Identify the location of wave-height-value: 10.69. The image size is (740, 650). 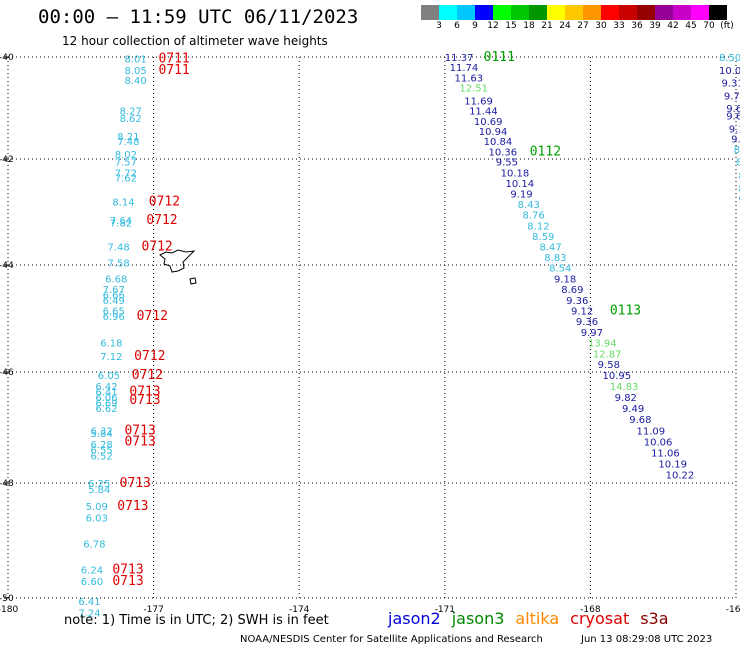
(488, 122).